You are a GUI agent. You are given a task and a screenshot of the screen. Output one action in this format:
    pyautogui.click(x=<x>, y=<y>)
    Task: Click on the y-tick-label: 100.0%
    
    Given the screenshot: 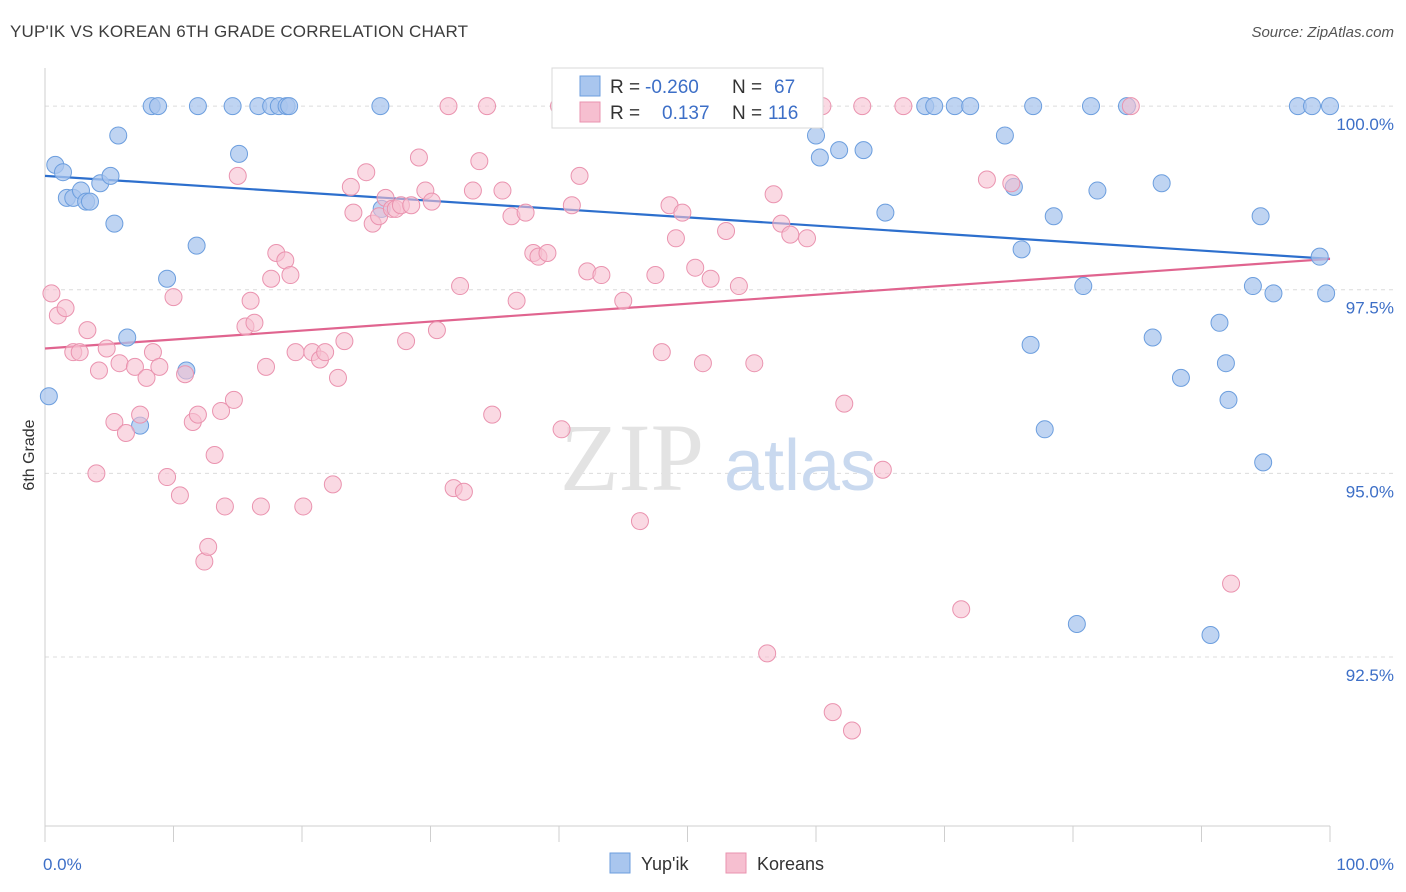 What is the action you would take?
    pyautogui.click(x=1365, y=124)
    